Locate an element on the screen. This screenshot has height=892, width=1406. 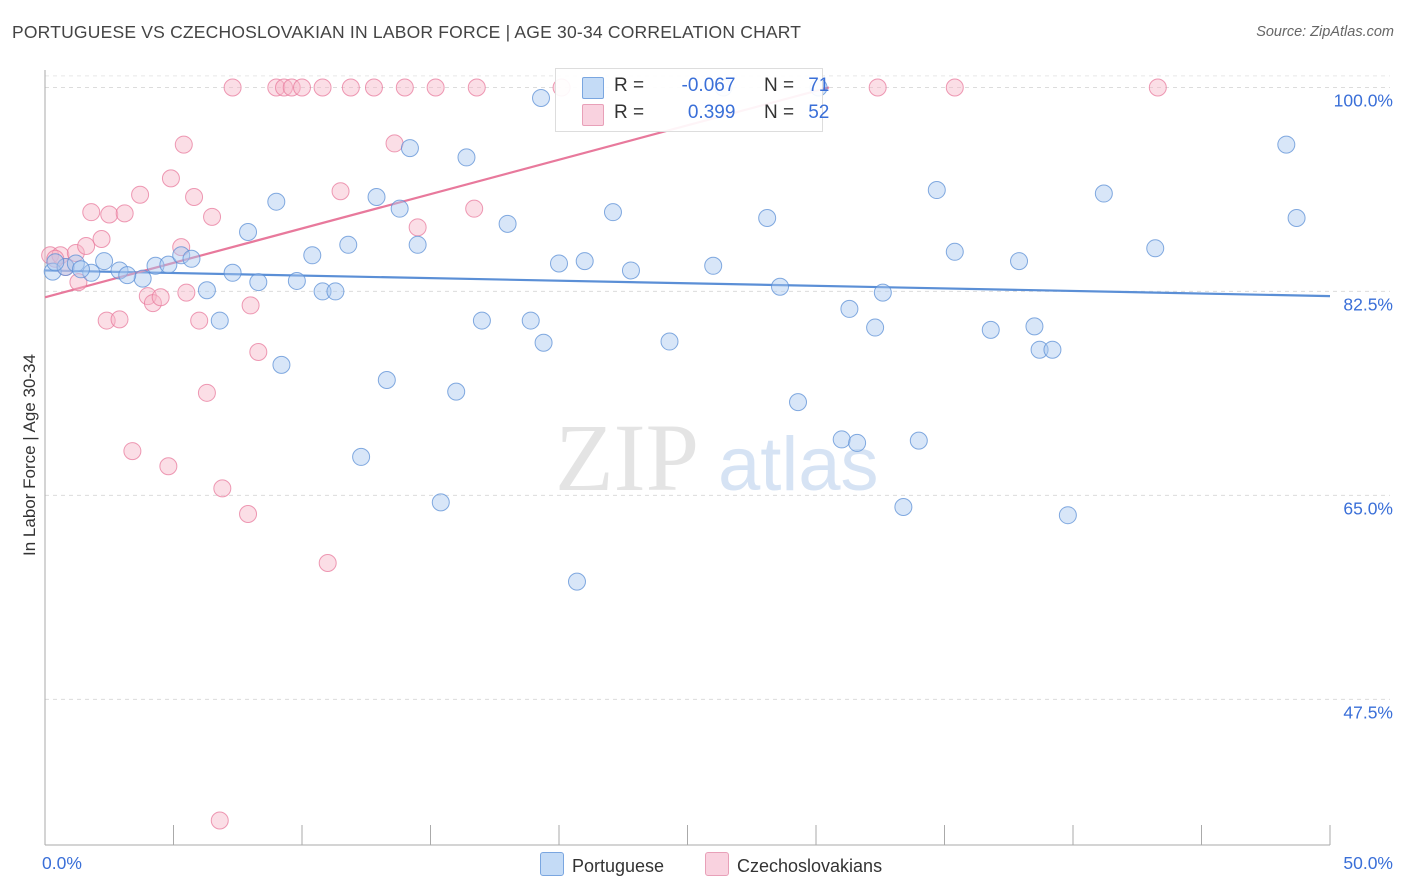
bottom-legend-label: Czechoslovakians is located at coordinates (810, 866).